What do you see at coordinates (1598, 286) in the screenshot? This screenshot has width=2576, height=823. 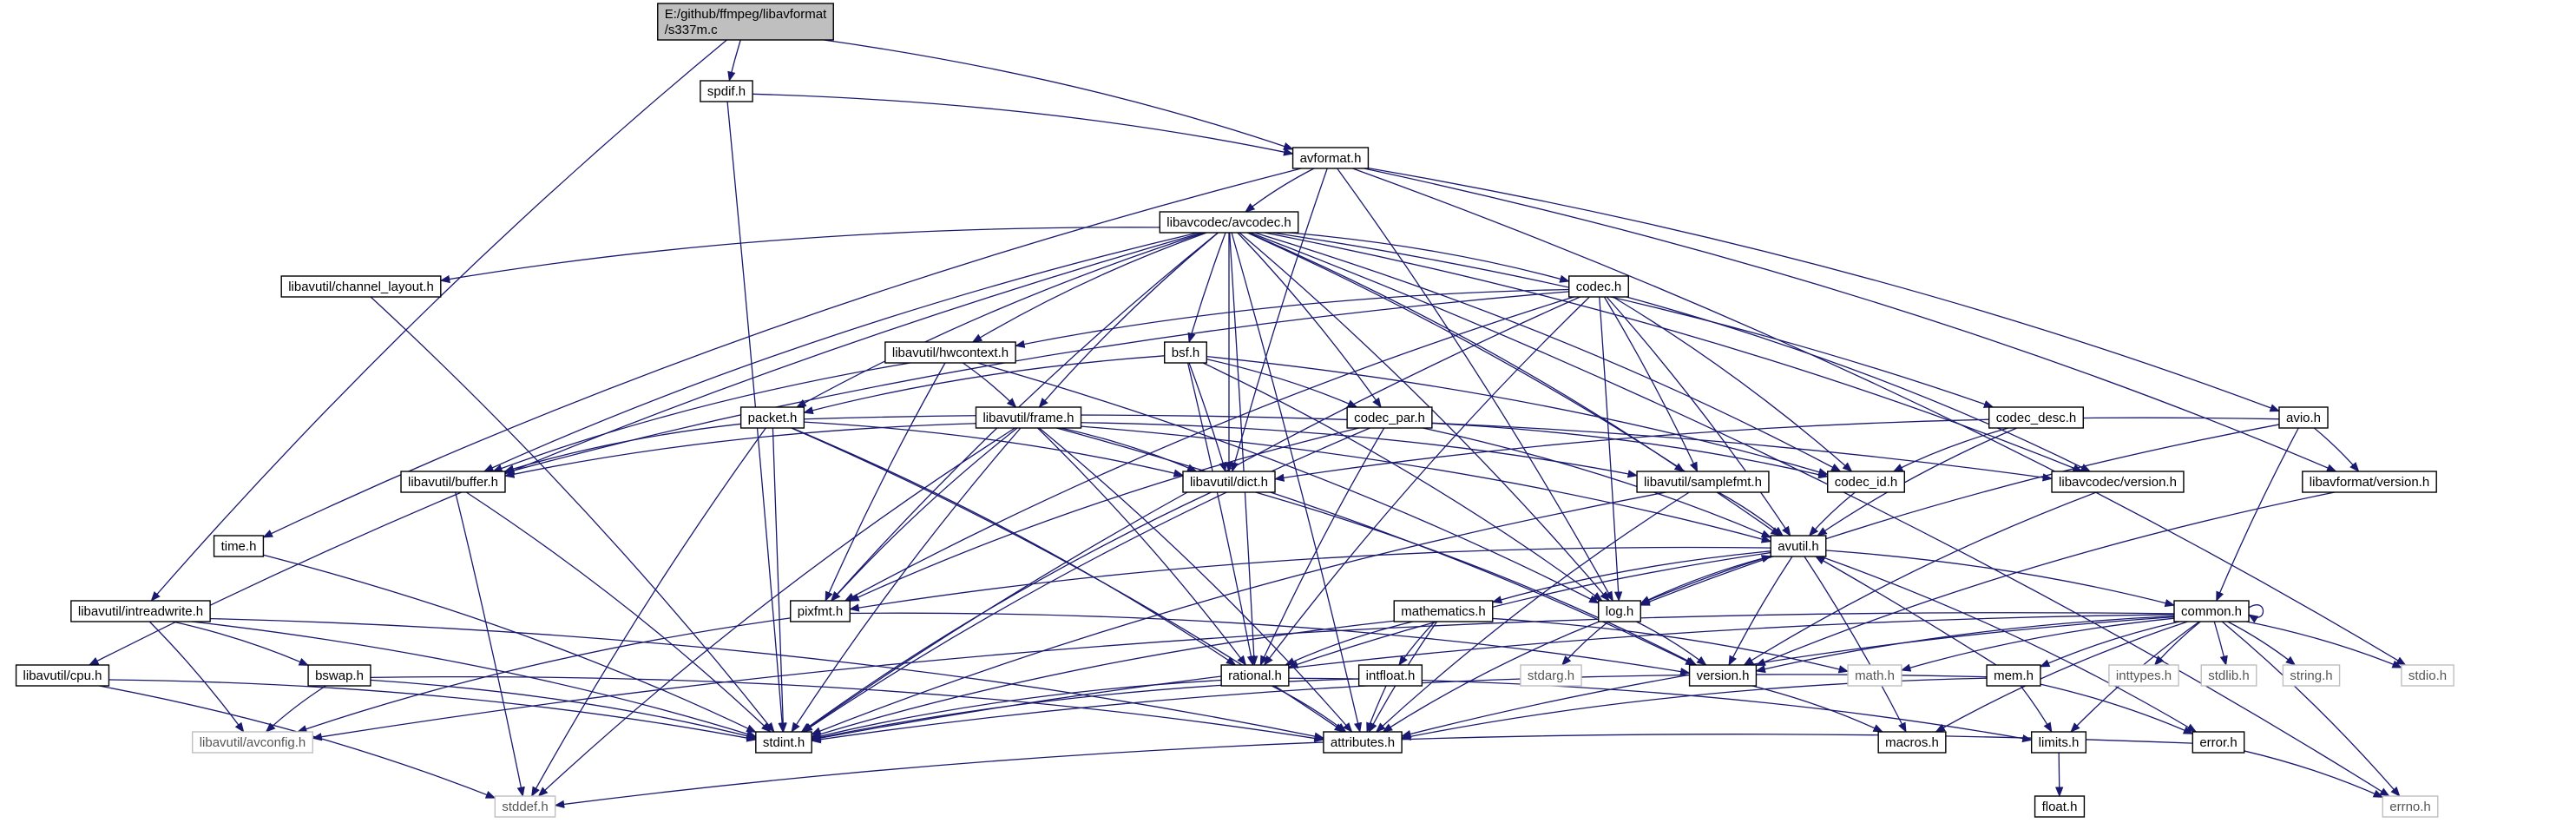 I see `node-codec: codec.h` at bounding box center [1598, 286].